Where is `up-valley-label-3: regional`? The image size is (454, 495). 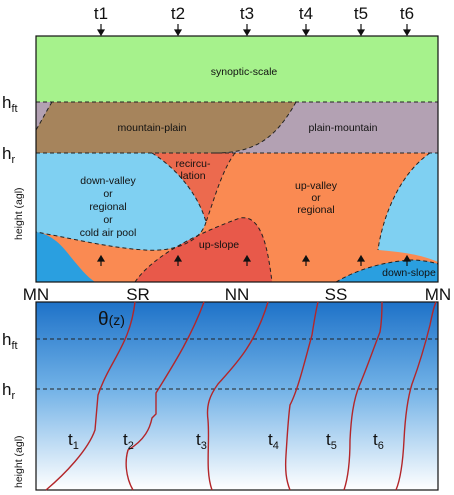 up-valley-label-3: regional is located at coordinates (315, 210).